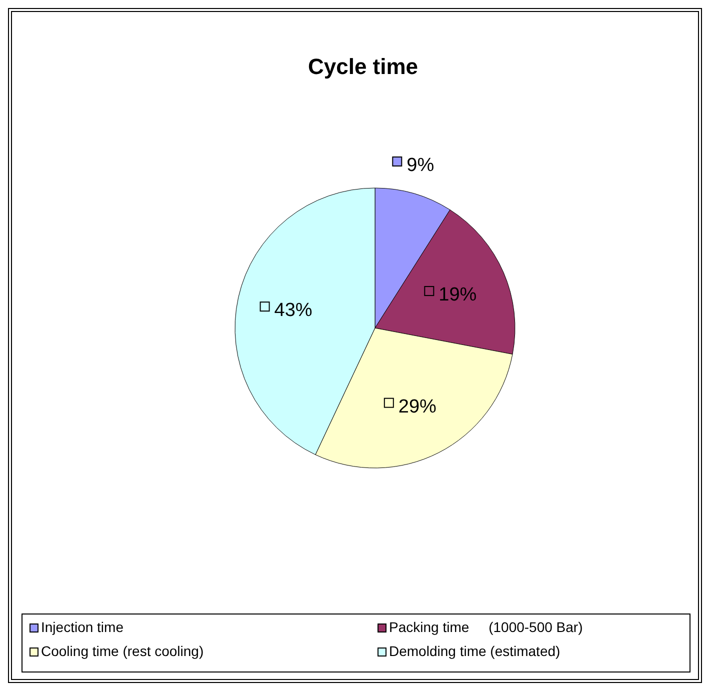  Describe the element at coordinates (457, 295) in the screenshot. I see `data-label: 19%` at that location.